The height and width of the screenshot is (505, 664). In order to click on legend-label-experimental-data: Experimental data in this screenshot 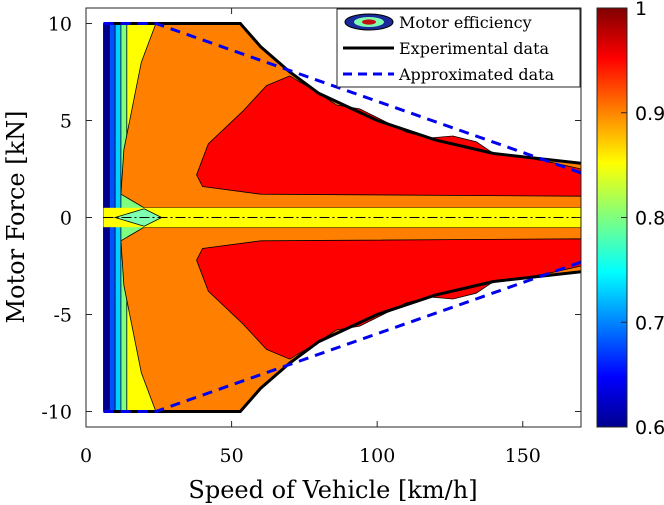, I will do `click(474, 48)`.